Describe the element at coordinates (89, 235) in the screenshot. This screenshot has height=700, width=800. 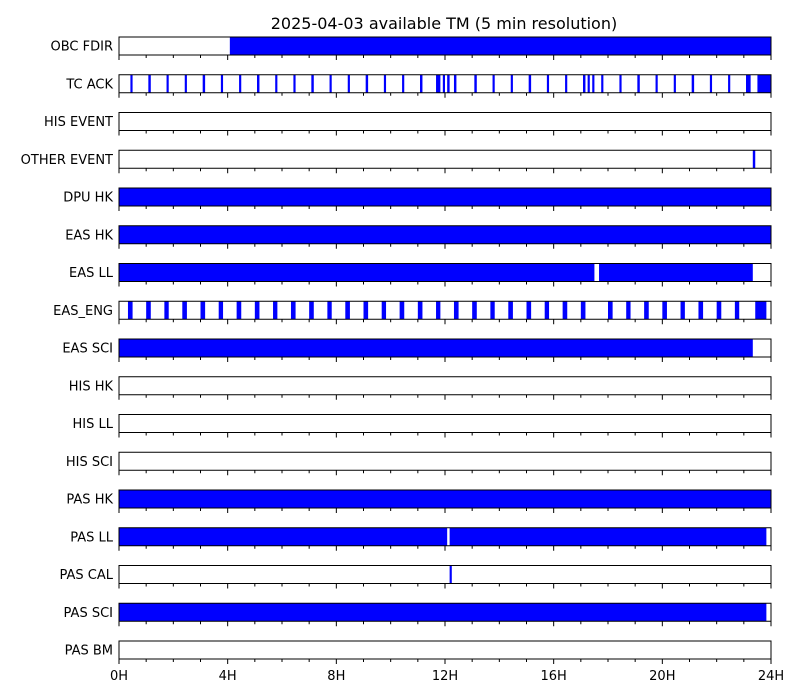
I see `row-label: EAS HK` at that location.